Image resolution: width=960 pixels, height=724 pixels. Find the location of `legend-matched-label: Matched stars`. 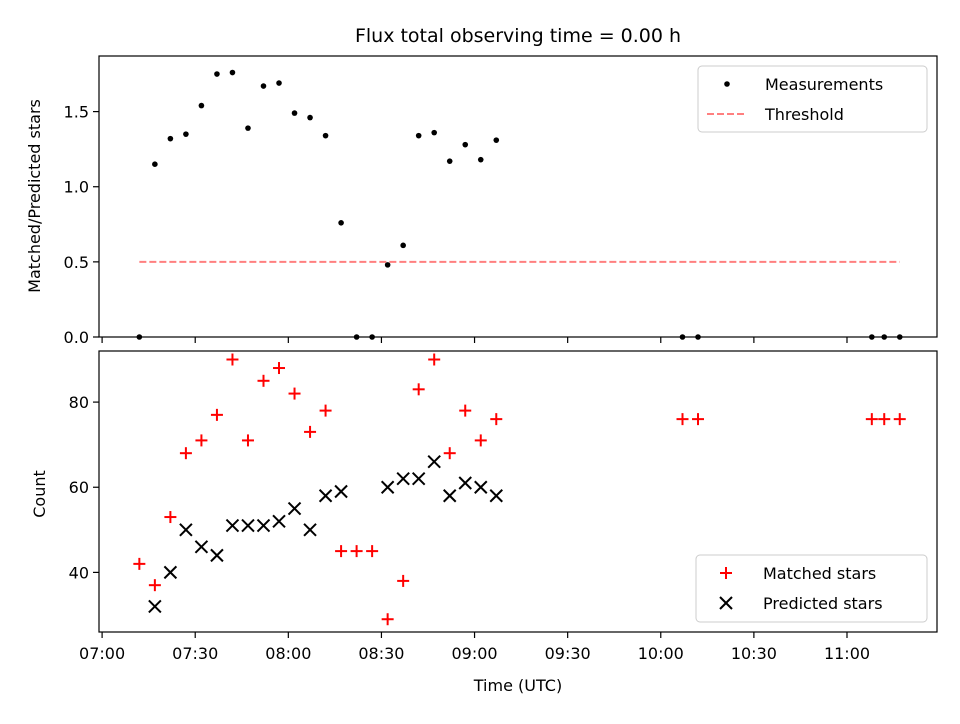

legend-matched-label: Matched stars is located at coordinates (819, 573).